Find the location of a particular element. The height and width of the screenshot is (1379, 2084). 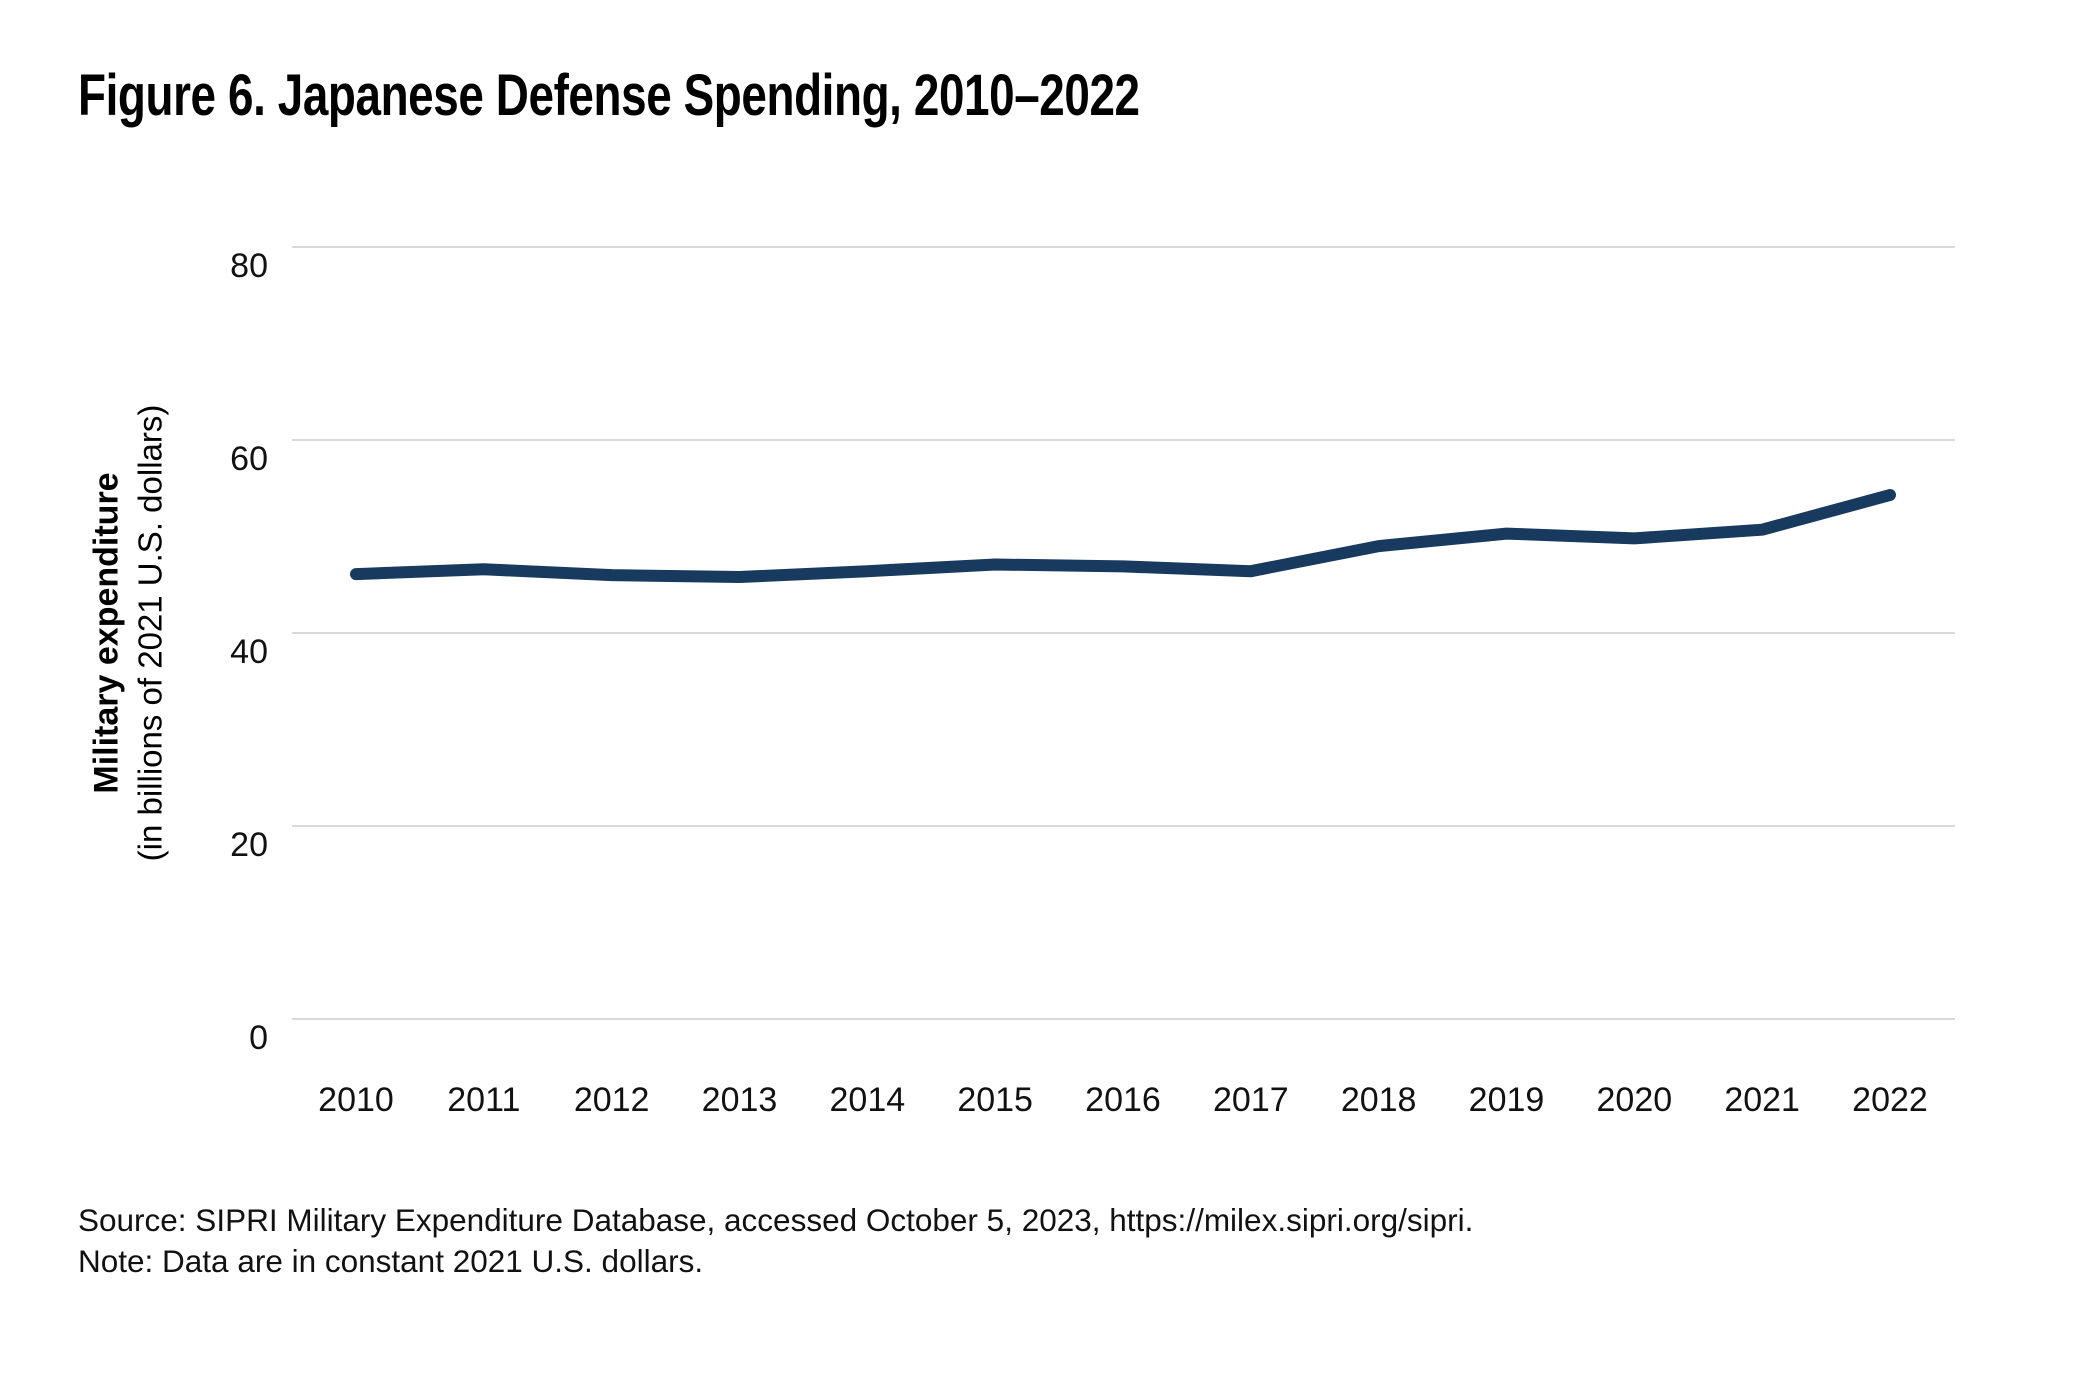

y-tick-label-40: 40 is located at coordinates (249, 652).